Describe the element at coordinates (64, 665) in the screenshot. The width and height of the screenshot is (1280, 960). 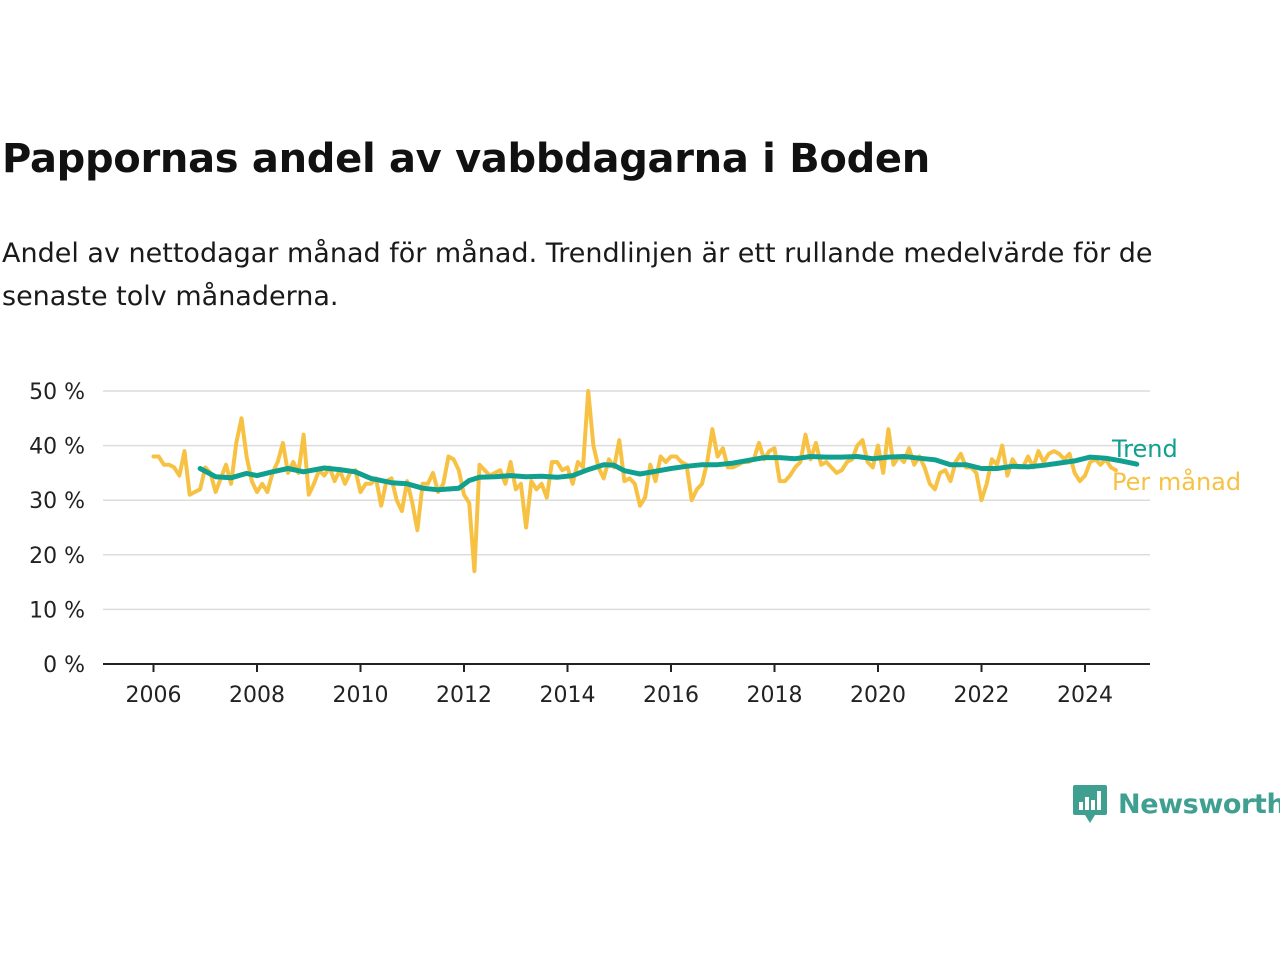
I see `y-tick-label: 0 %` at that location.